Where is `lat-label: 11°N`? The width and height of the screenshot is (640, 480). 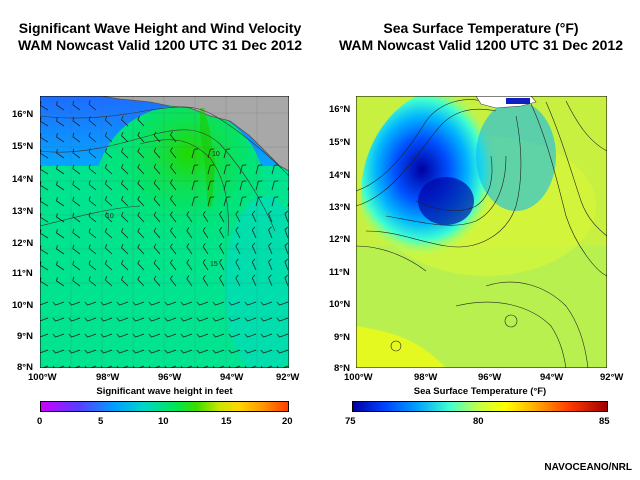 lat-label: 11°N is located at coordinates (22, 273).